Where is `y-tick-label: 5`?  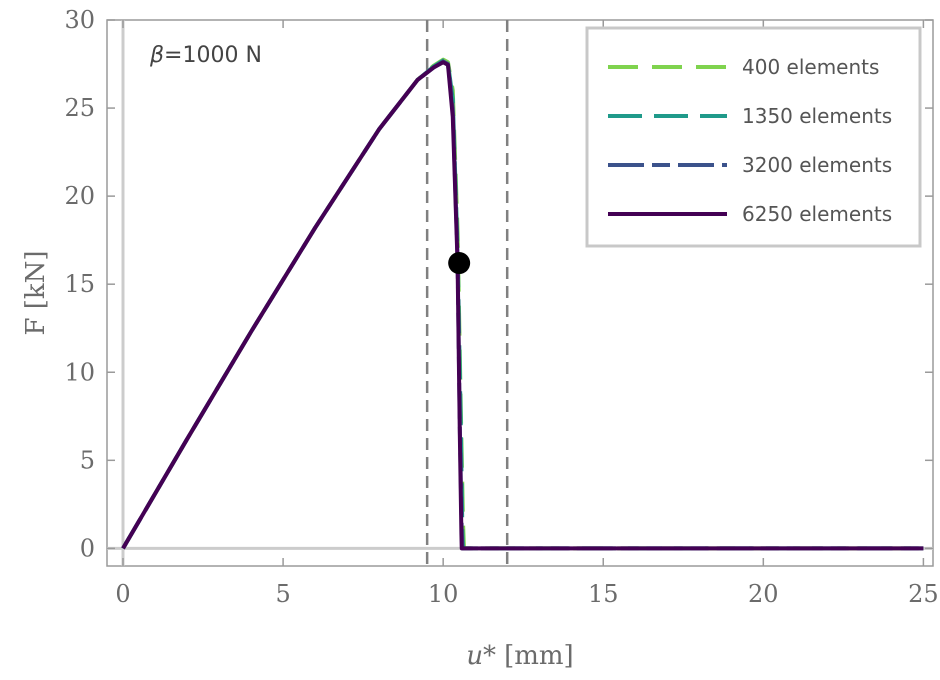
y-tick-label: 5 is located at coordinates (87, 460).